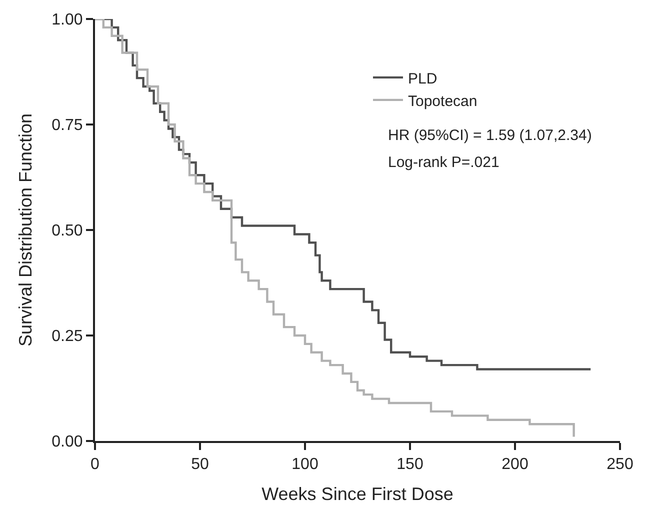 This screenshot has height=513, width=645. What do you see at coordinates (423, 79) in the screenshot?
I see `legend-label: PLD` at bounding box center [423, 79].